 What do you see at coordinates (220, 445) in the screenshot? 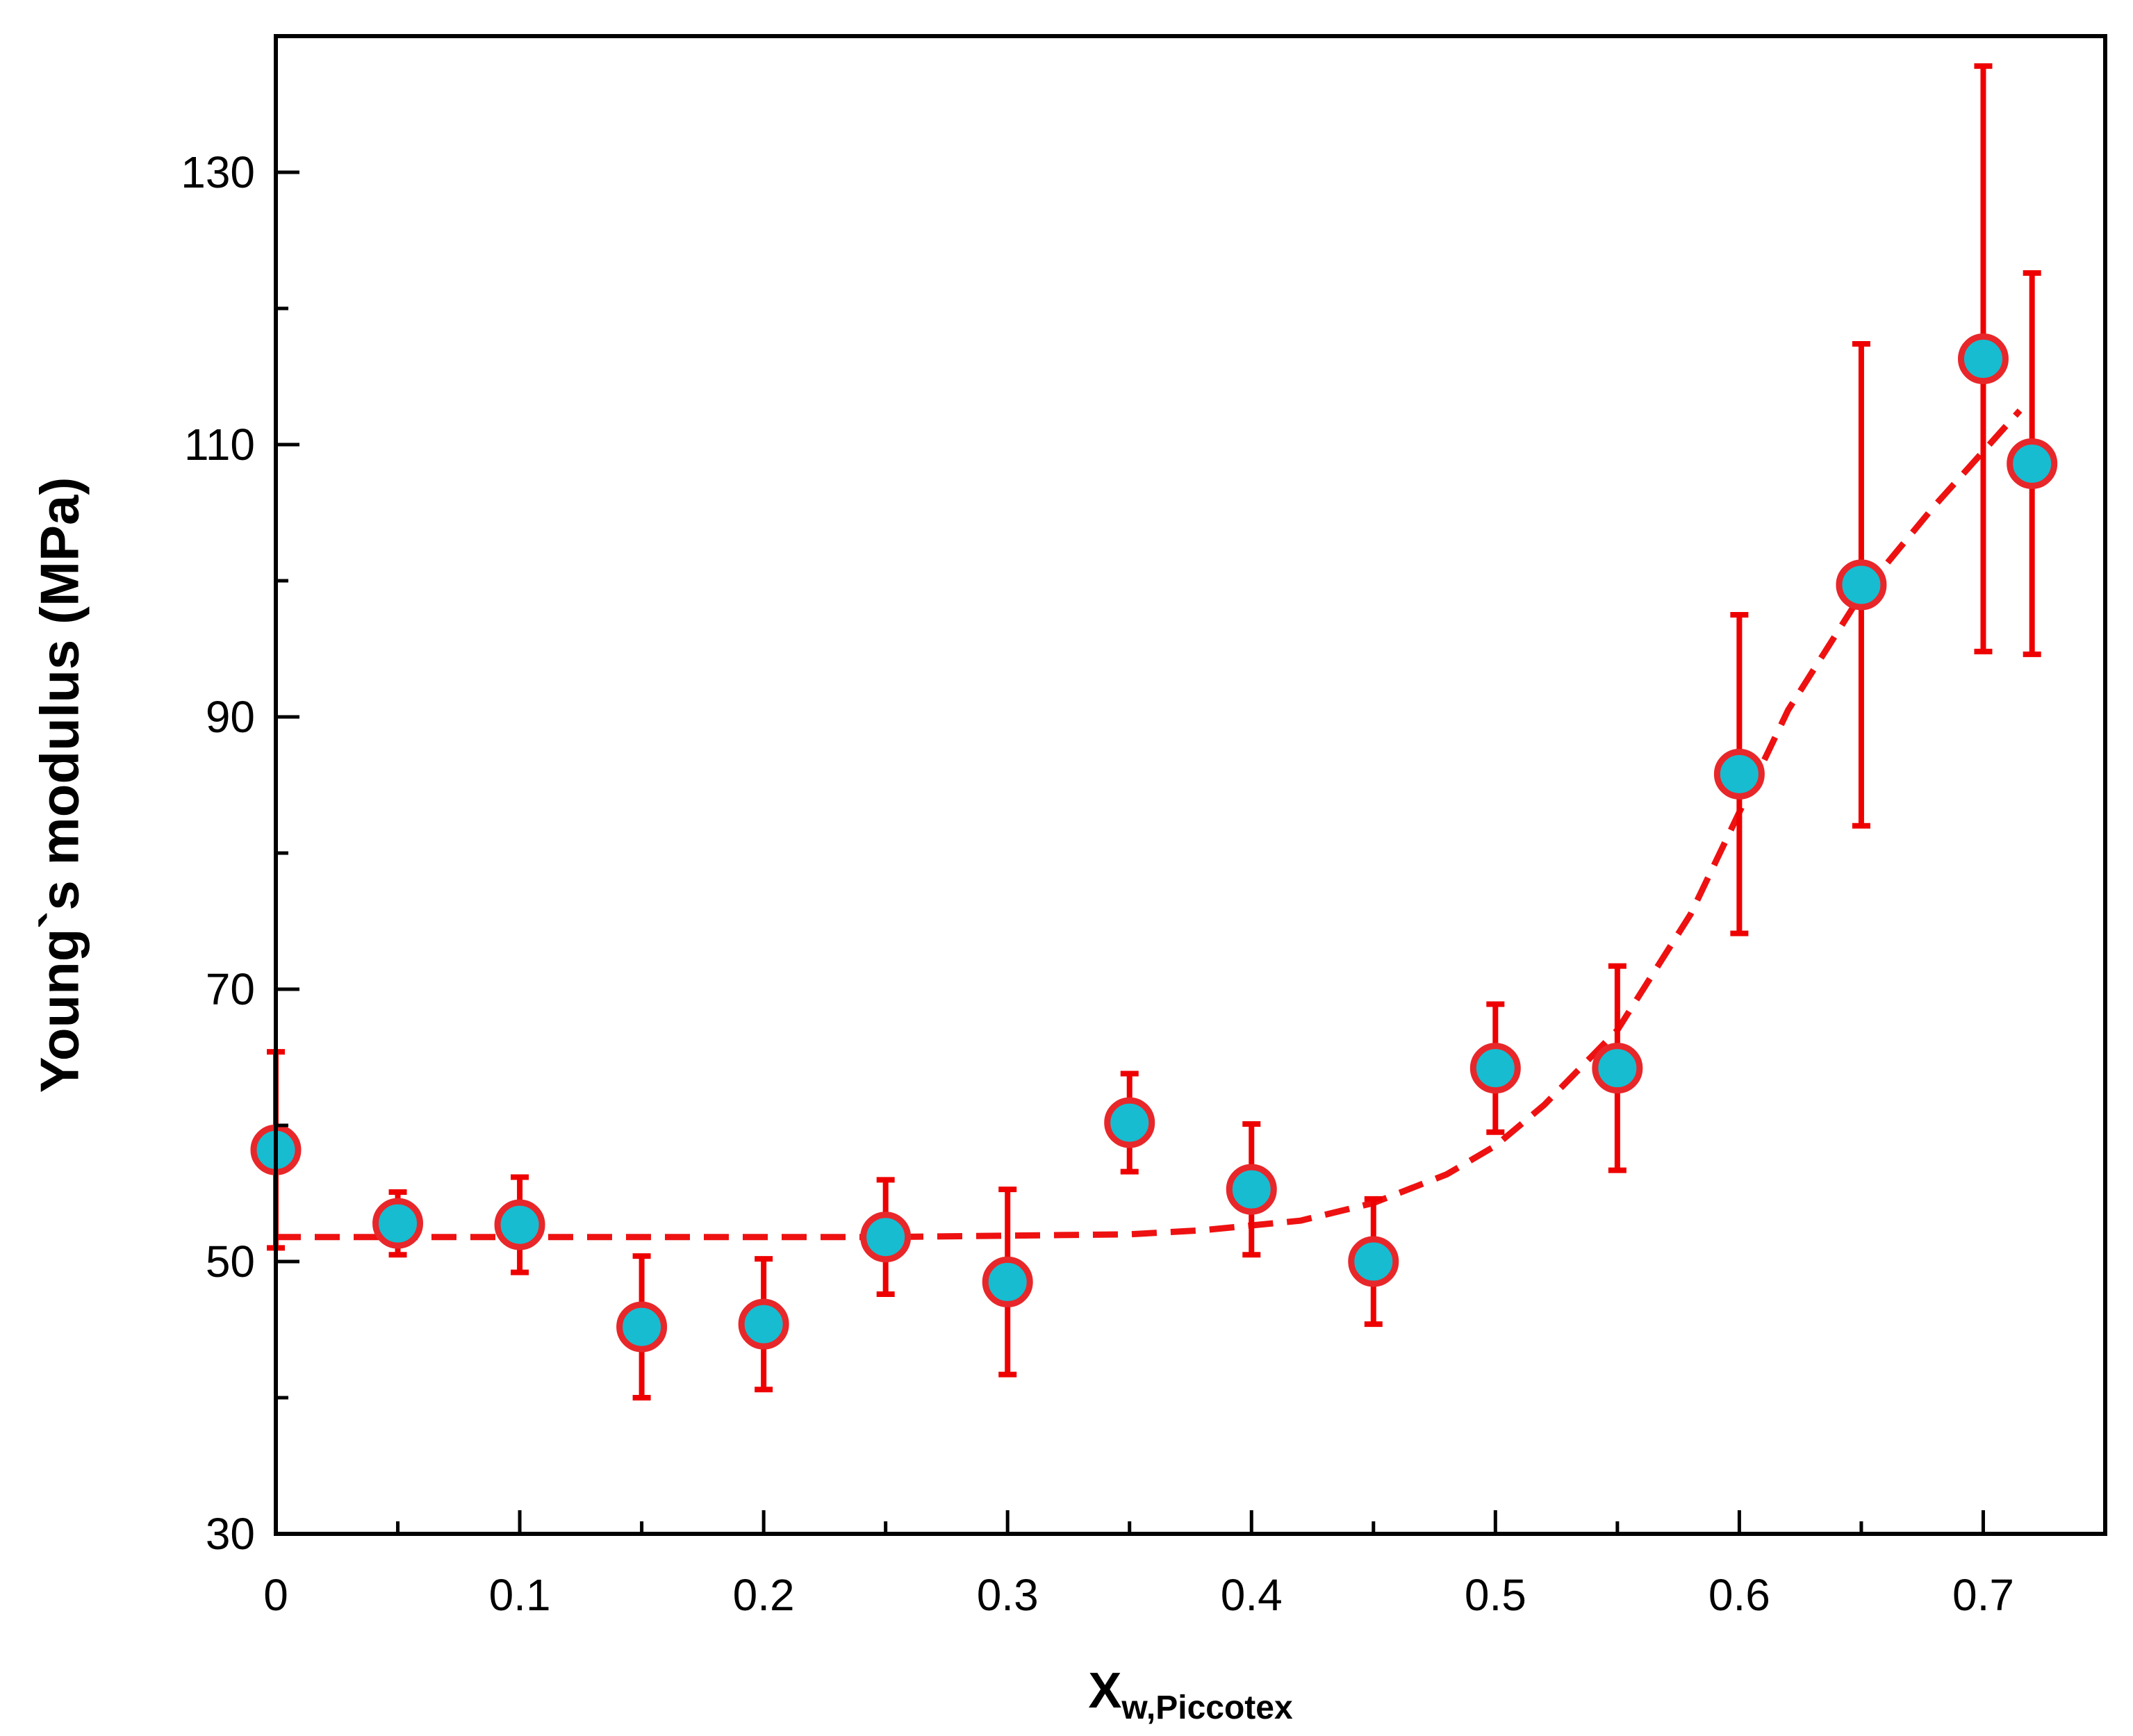
I see `y-tick-label: 110` at bounding box center [220, 445].